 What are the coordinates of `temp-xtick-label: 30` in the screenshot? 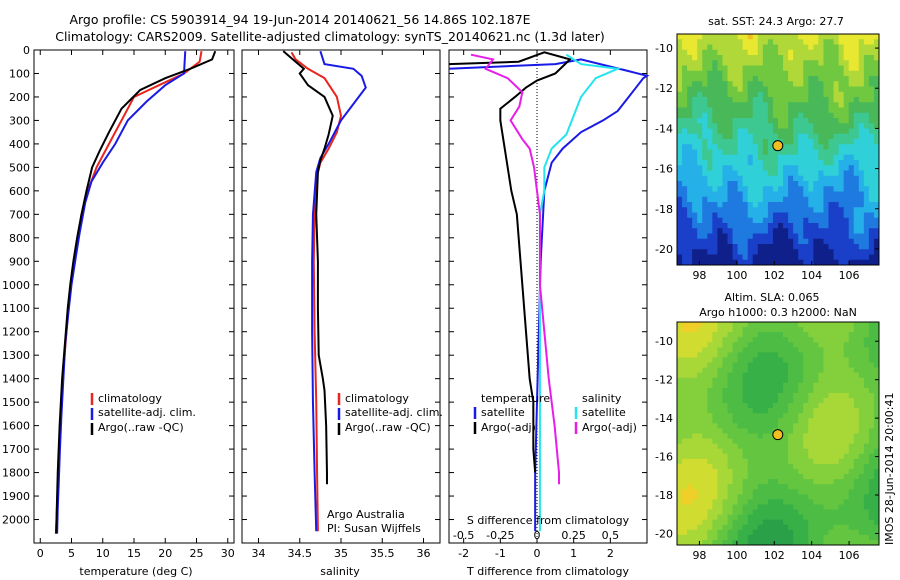 It's located at (228, 553).